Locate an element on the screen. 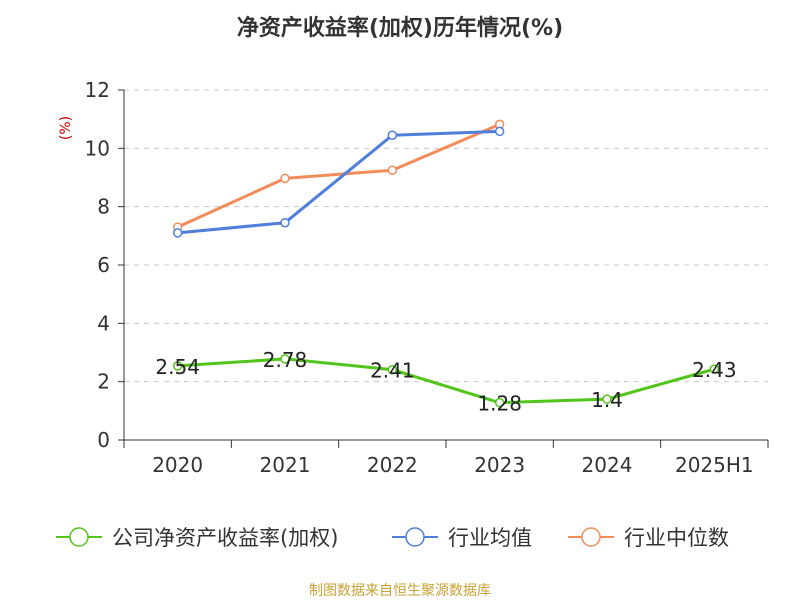 This screenshot has width=800, height=600. y-tick-label: 0 is located at coordinates (103, 440).